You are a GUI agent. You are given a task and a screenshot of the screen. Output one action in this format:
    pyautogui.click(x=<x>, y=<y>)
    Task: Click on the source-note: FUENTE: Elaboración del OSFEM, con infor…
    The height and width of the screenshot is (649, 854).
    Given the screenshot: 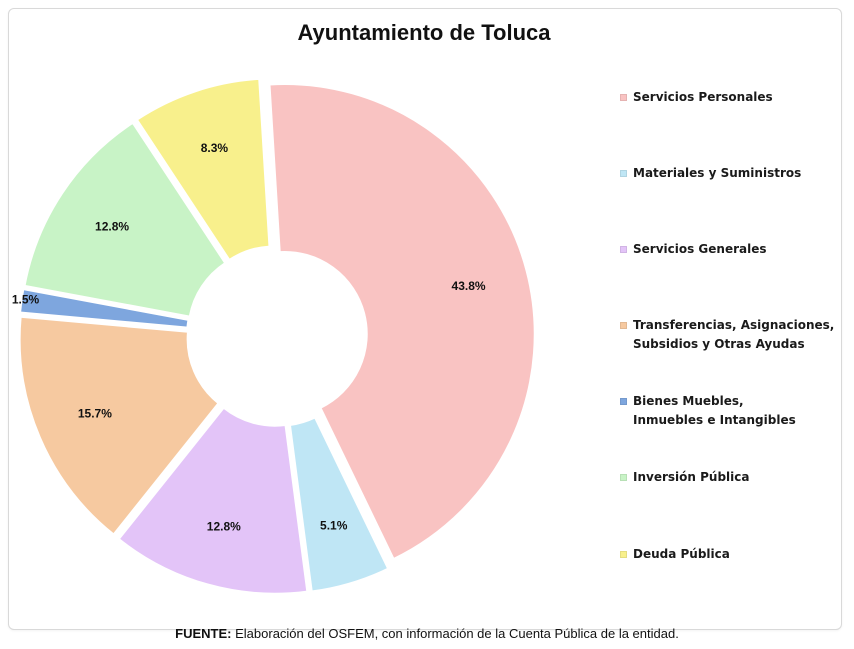 What is the action you would take?
    pyautogui.click(x=427, y=633)
    